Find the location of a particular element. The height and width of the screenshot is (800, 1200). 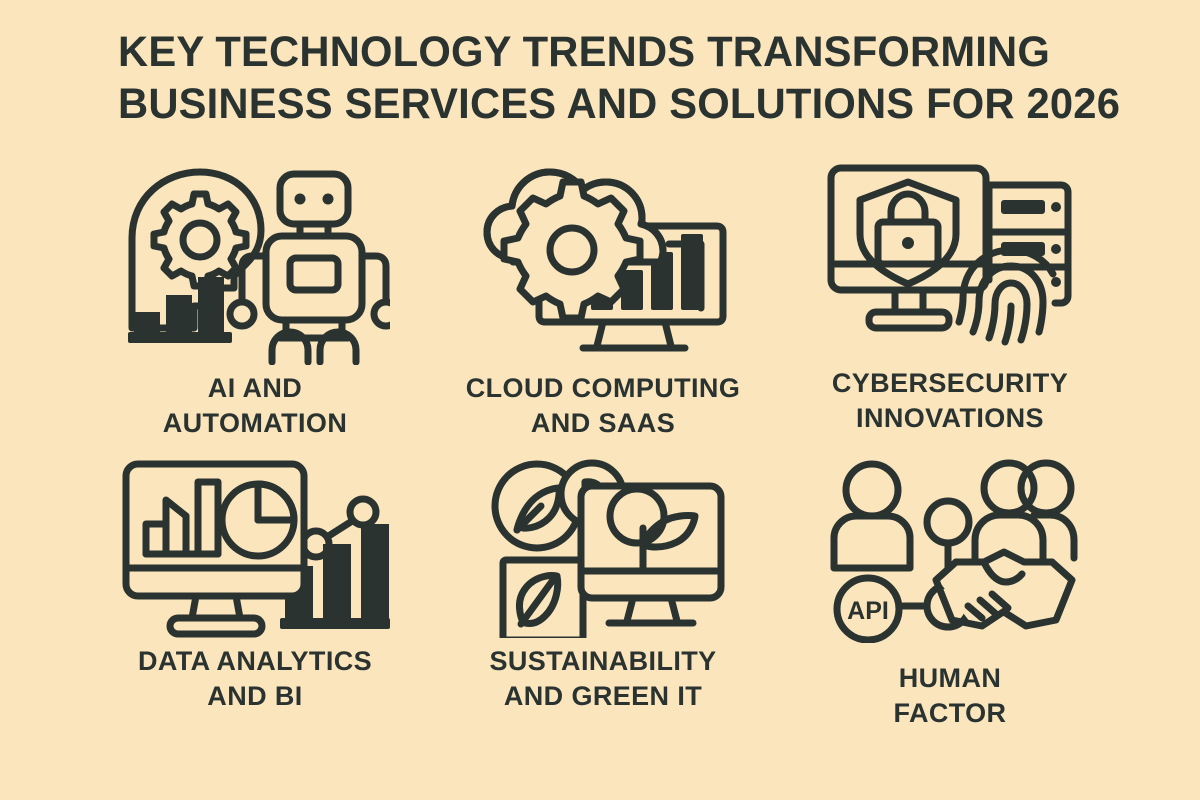

screen-bar-chart-icon is located at coordinates (182, 518).